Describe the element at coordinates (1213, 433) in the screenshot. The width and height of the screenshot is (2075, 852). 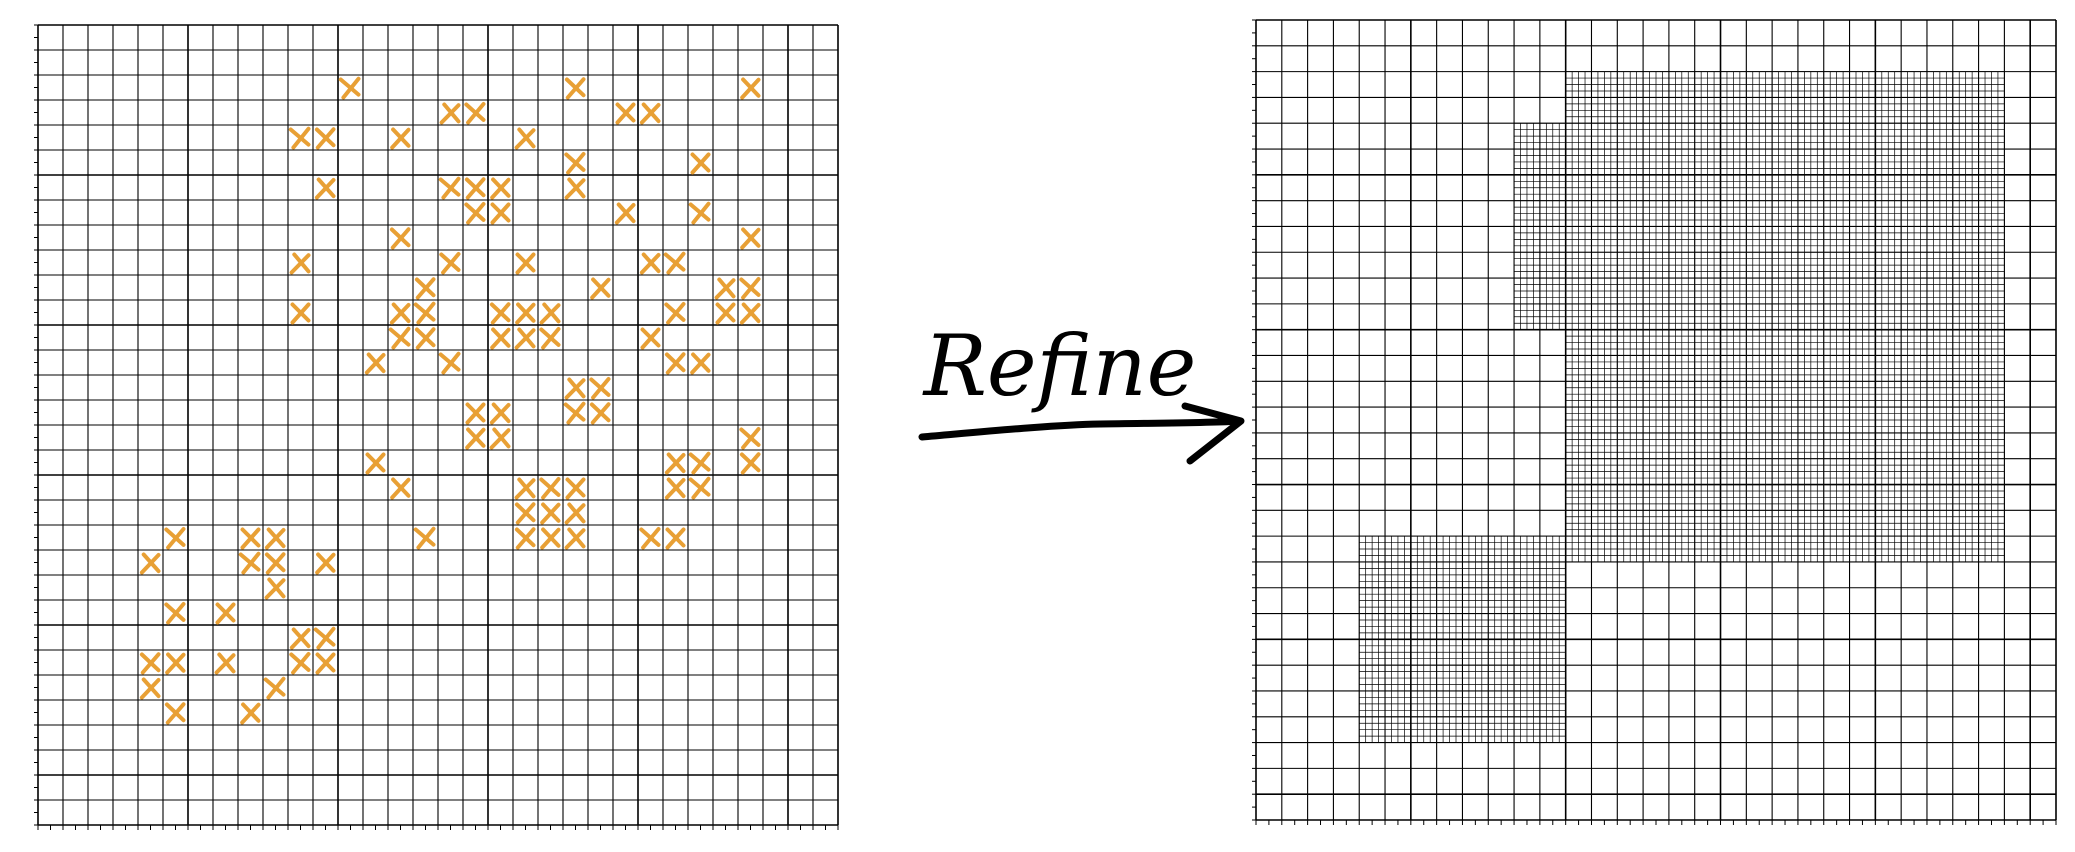
I see `arrow-head` at that location.